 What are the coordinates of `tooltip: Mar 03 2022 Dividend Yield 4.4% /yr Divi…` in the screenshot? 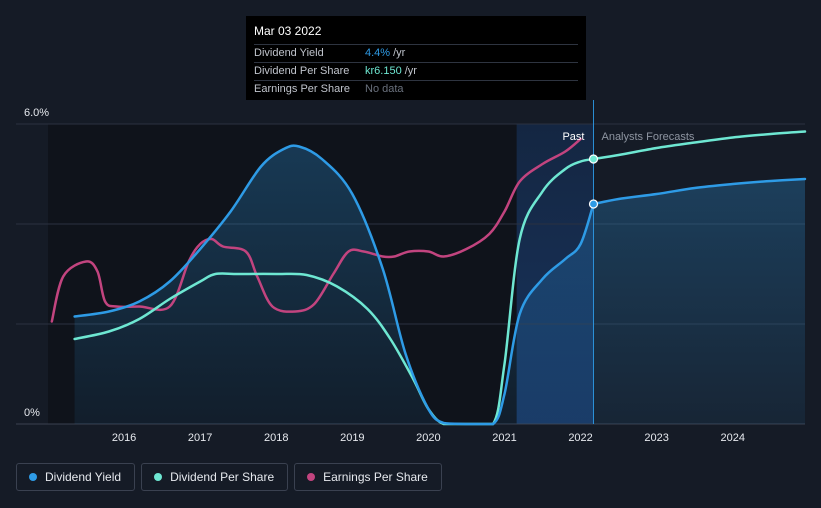 It's located at (416, 58).